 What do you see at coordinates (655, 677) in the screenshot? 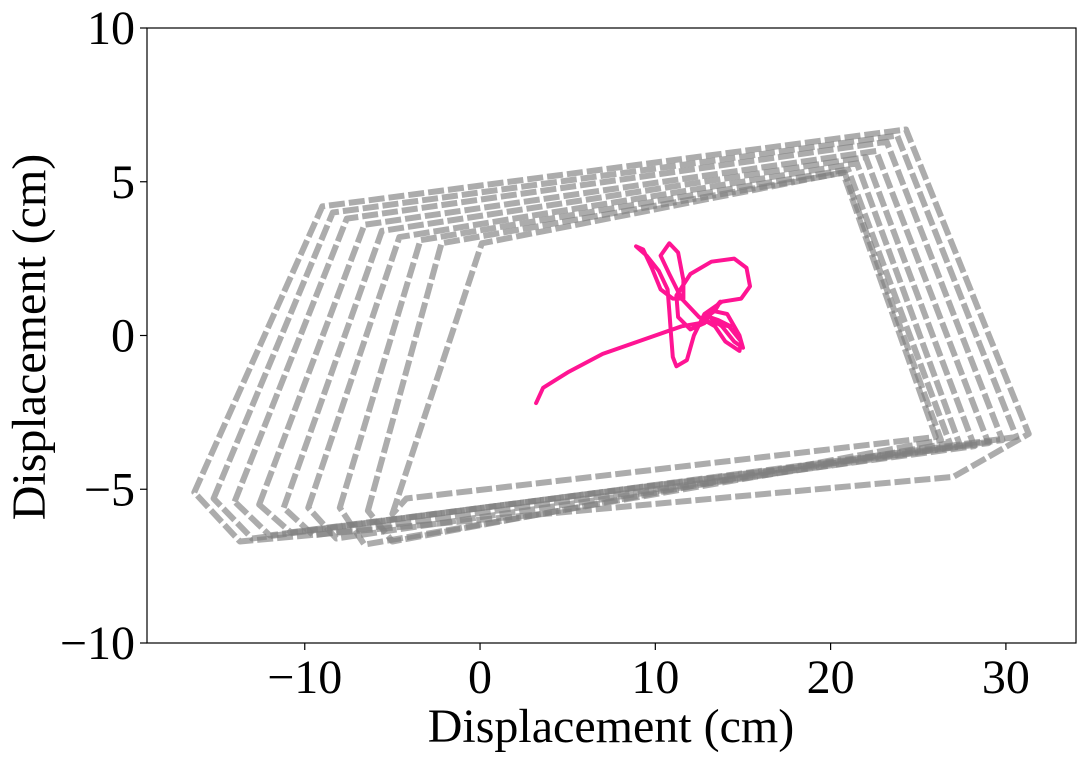
I see `x-tick-label: 10` at bounding box center [655, 677].